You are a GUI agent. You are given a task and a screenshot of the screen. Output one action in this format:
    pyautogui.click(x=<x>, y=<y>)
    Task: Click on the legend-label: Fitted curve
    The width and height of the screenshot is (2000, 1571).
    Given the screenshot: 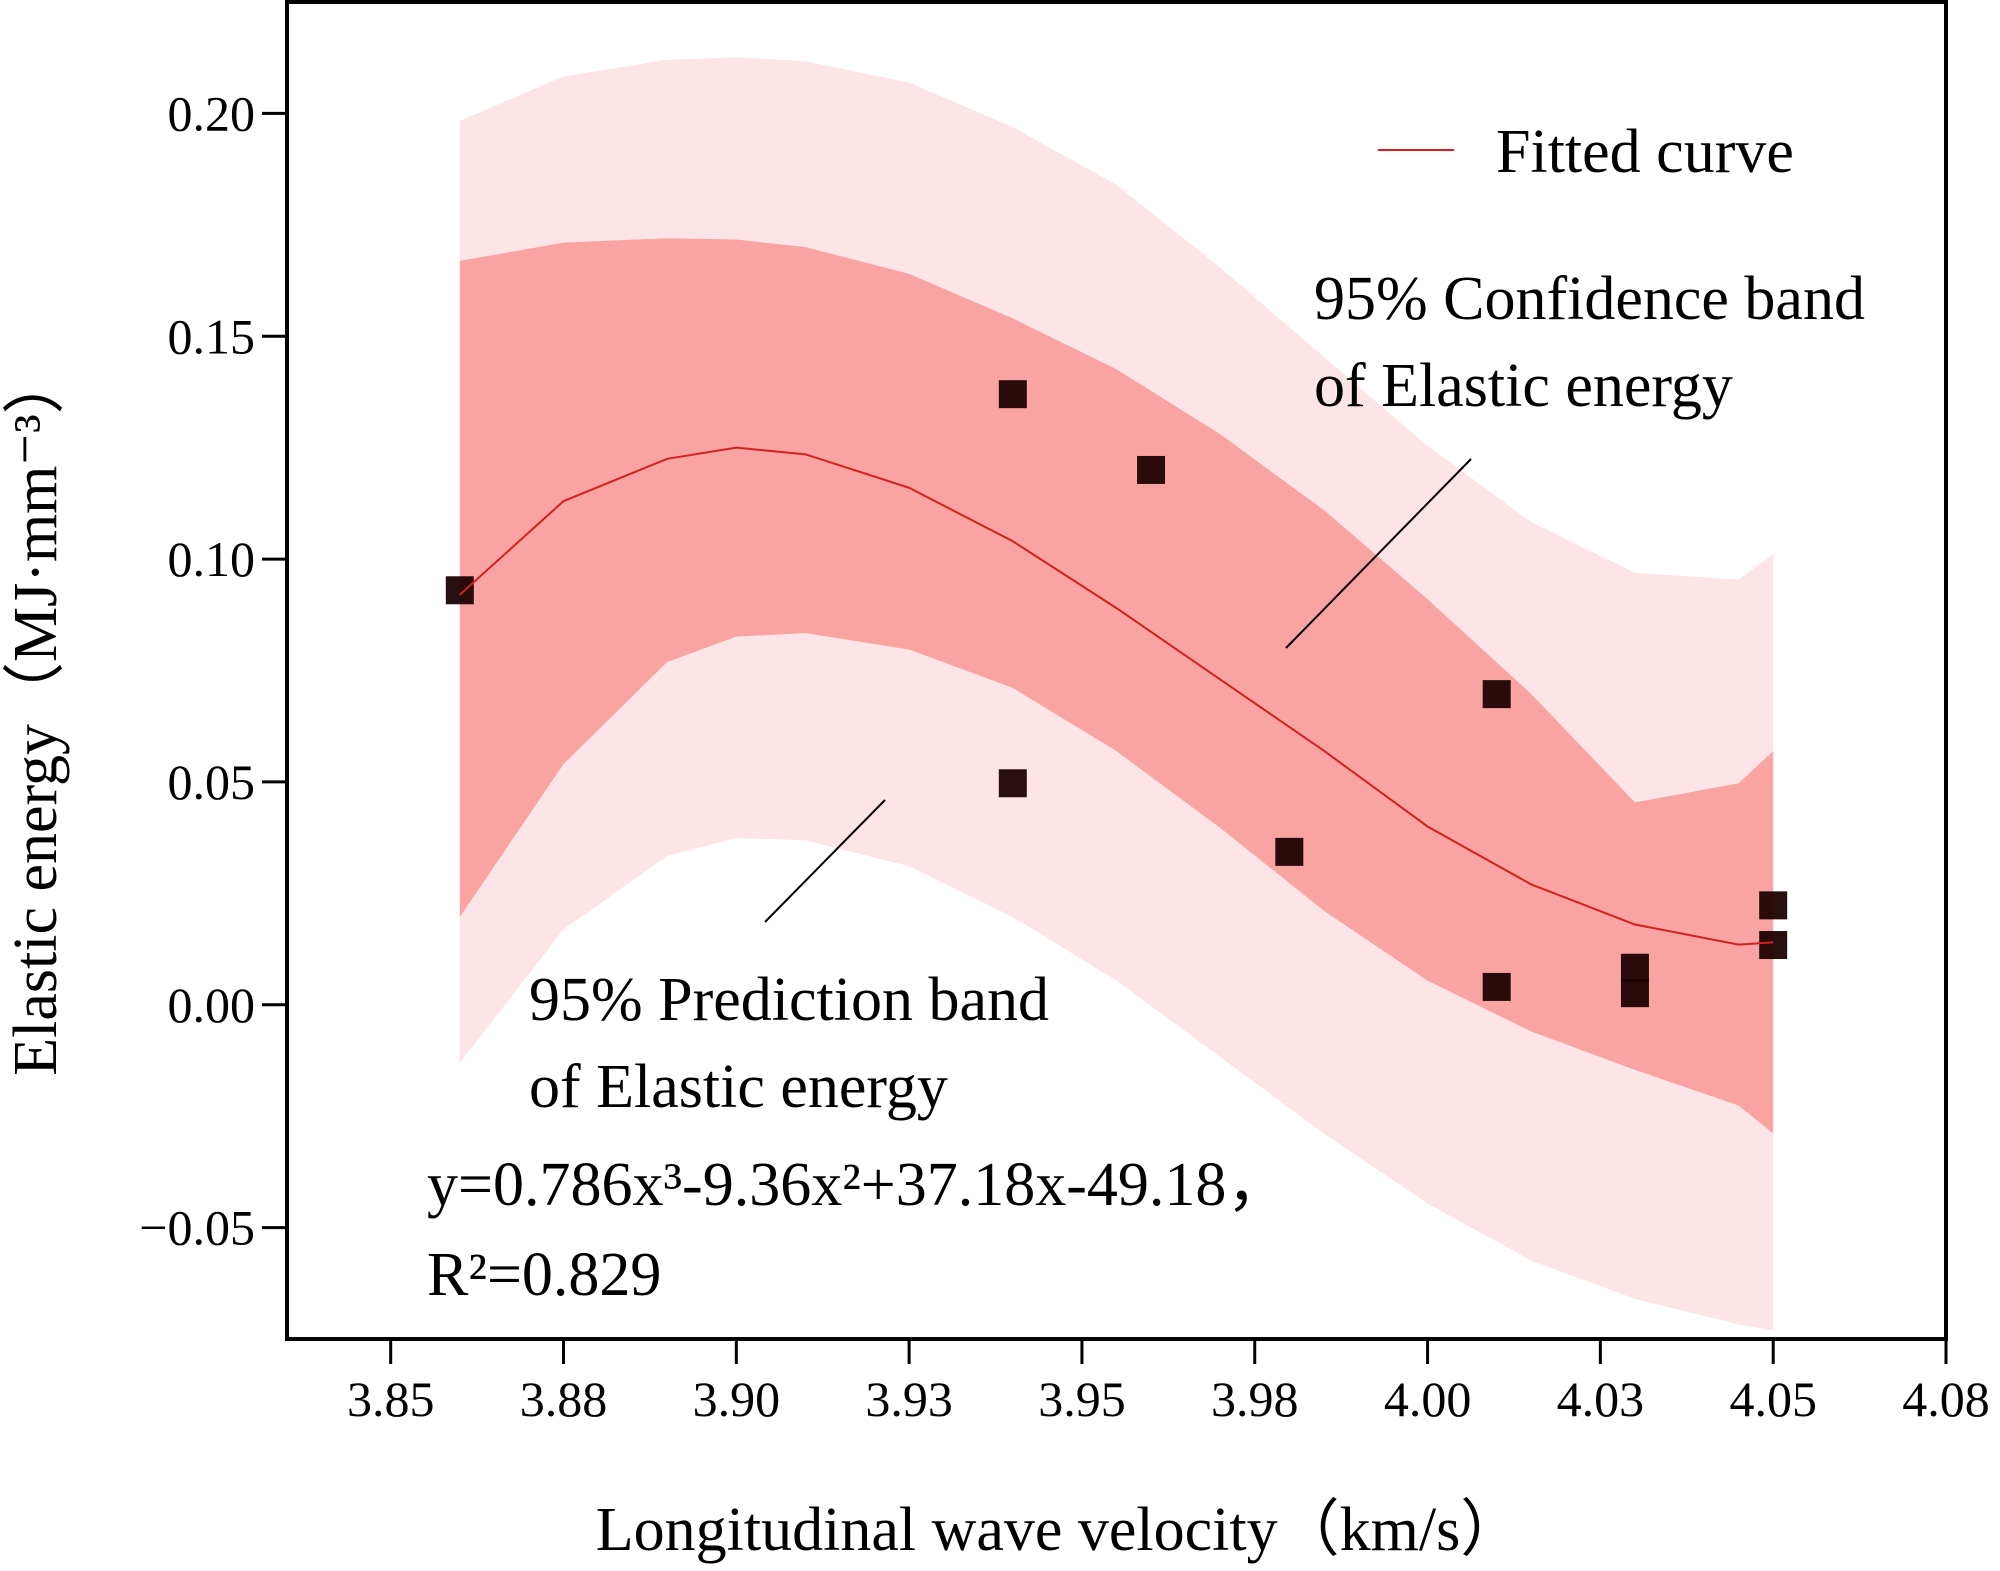 What is the action you would take?
    pyautogui.click(x=1645, y=152)
    